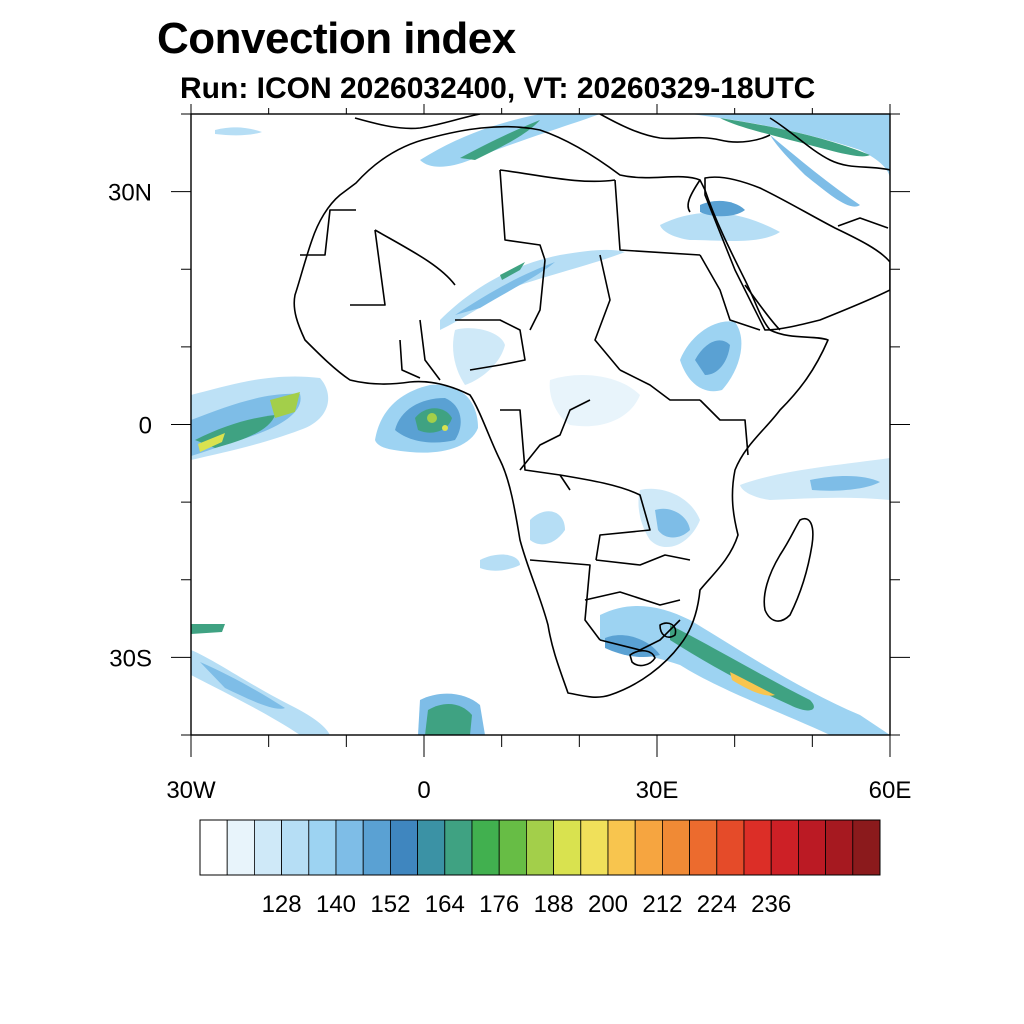 This screenshot has width=1024, height=1024. What do you see at coordinates (657, 790) in the screenshot?
I see `x-tick-label: 30E` at bounding box center [657, 790].